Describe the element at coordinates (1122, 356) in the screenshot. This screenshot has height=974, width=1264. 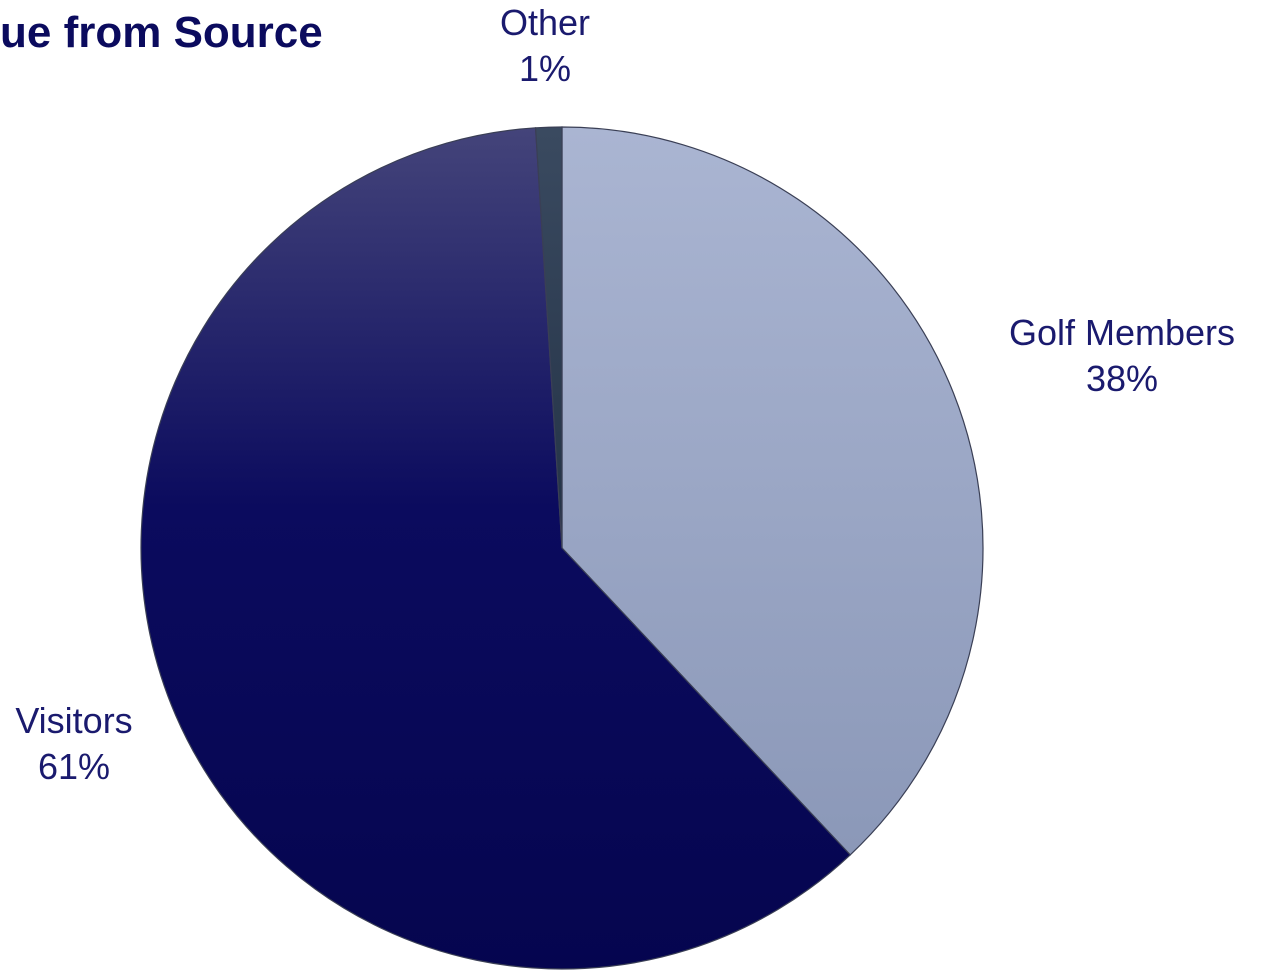
I see `slice-label-golf-members: Golf Members 38%` at that location.